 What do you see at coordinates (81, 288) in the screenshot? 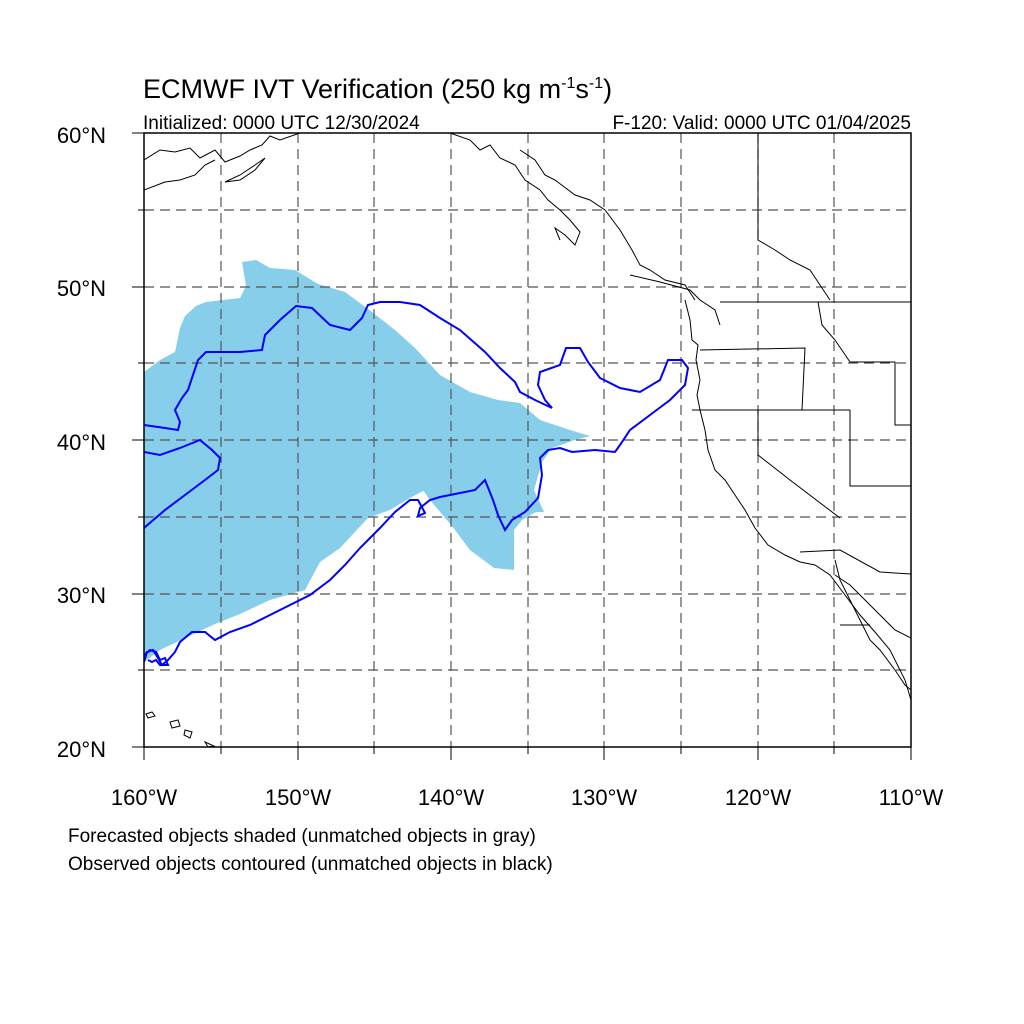
I see `lat-label-50: 50°N` at bounding box center [81, 288].